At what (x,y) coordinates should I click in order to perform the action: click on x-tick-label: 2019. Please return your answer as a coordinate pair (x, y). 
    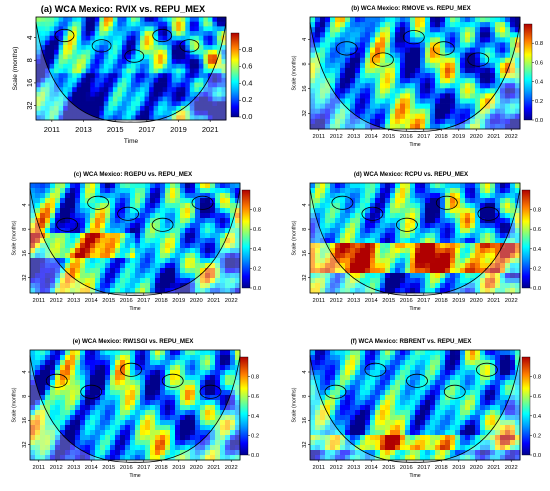
    Looking at the image, I should click on (458, 301).